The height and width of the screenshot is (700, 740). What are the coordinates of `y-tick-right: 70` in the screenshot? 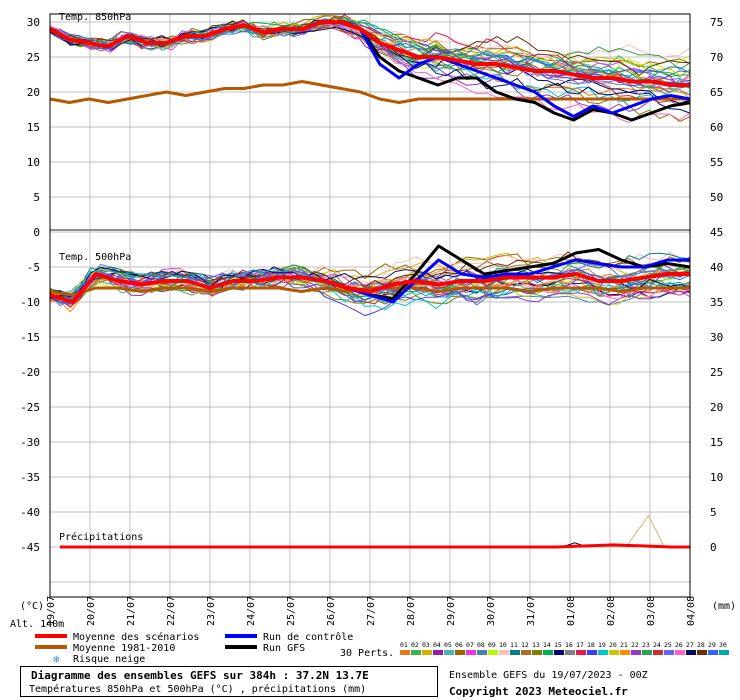 It's located at (716, 57).